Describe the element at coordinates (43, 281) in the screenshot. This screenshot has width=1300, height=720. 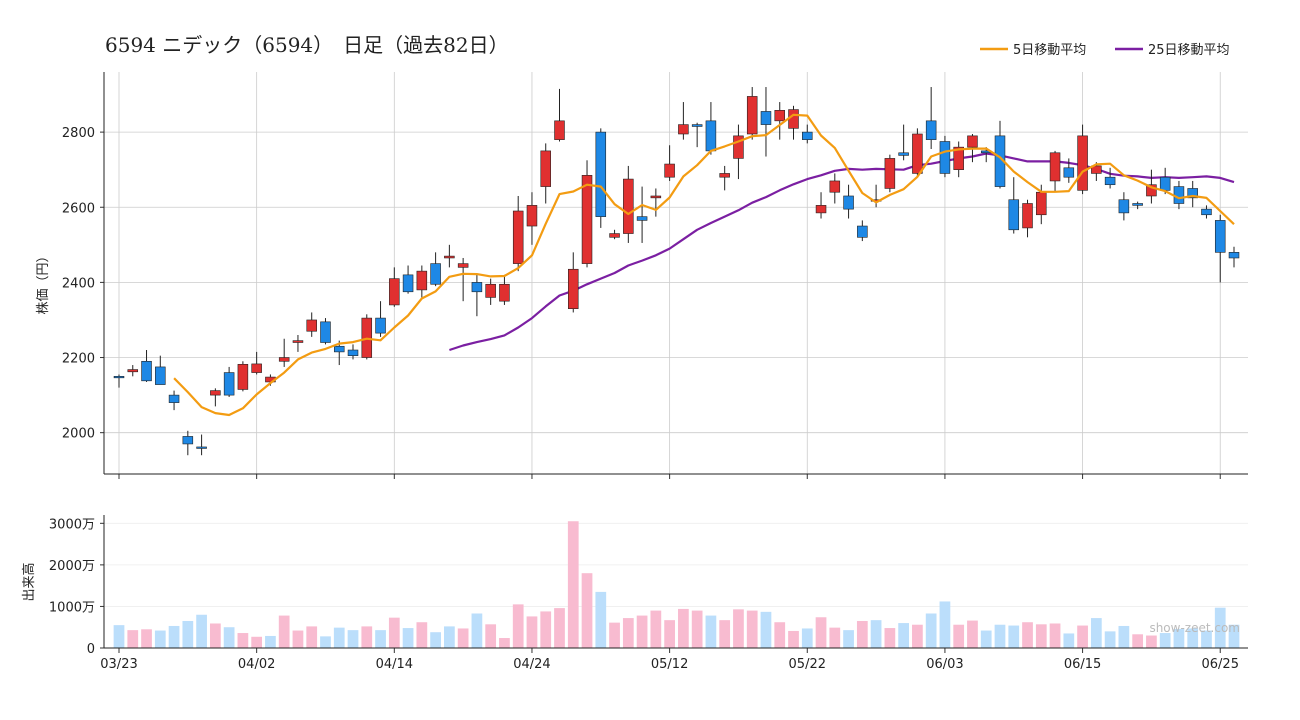
I see `price-y-axis-label: 株価（円）` at that location.